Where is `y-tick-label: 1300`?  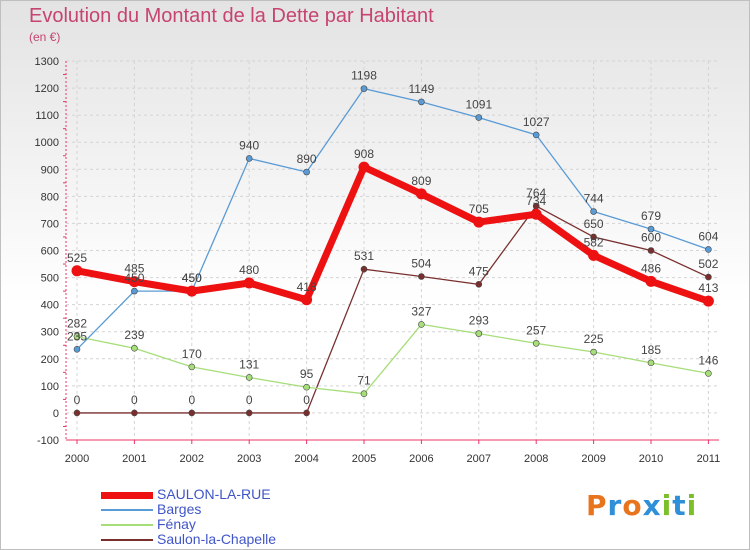 y-tick-label: 1300 is located at coordinates (47, 62).